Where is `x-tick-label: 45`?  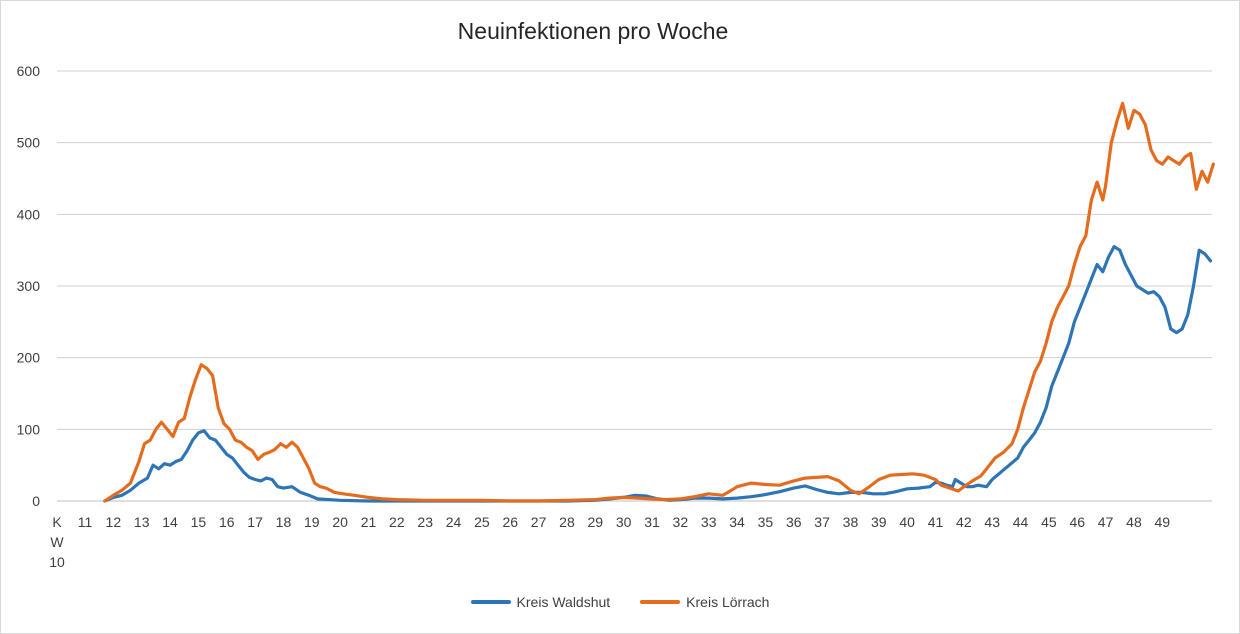
x-tick-label: 45 is located at coordinates (1049, 522).